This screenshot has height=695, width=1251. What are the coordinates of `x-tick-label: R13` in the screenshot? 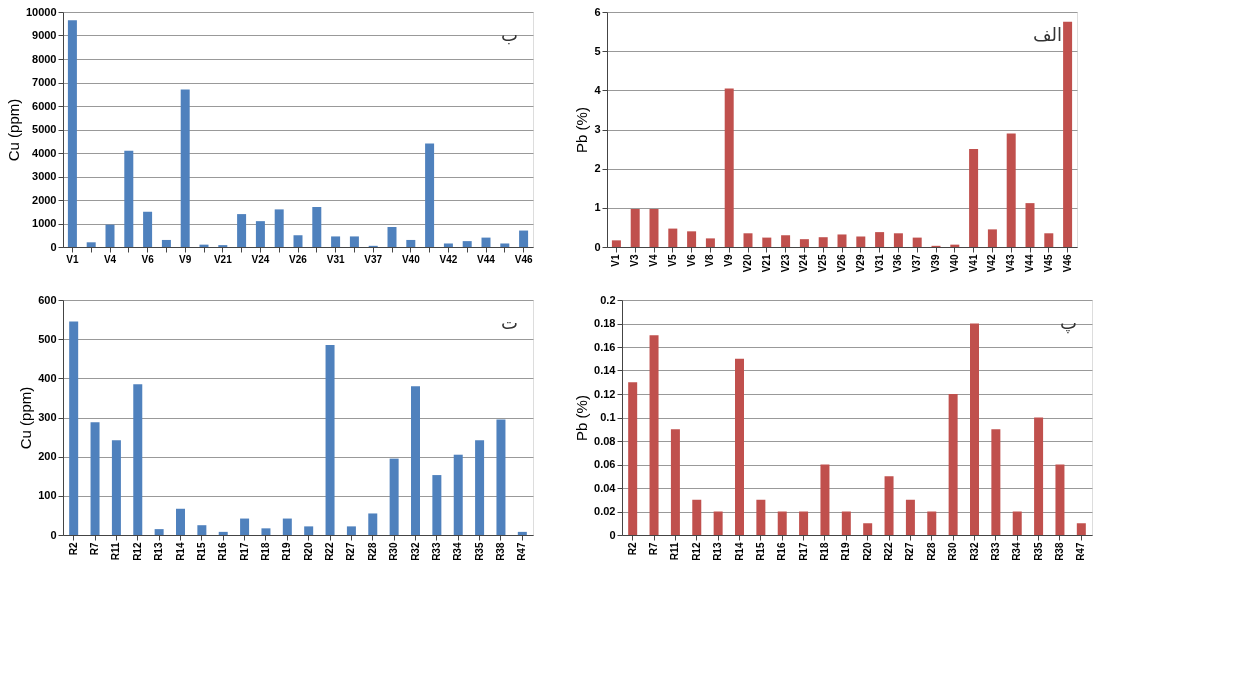 It's located at (718, 551).